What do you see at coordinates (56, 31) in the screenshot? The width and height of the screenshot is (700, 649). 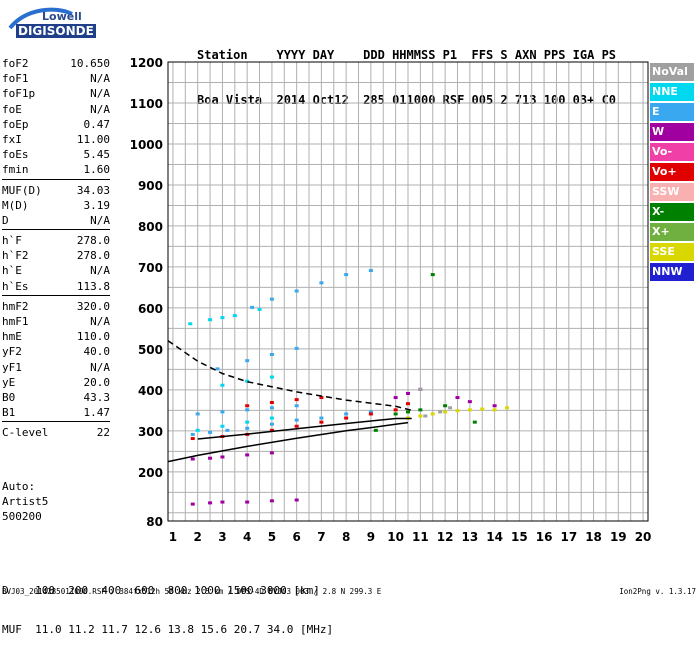 I see `logo-text-digisonde: DIGISONDE` at bounding box center [56, 31].